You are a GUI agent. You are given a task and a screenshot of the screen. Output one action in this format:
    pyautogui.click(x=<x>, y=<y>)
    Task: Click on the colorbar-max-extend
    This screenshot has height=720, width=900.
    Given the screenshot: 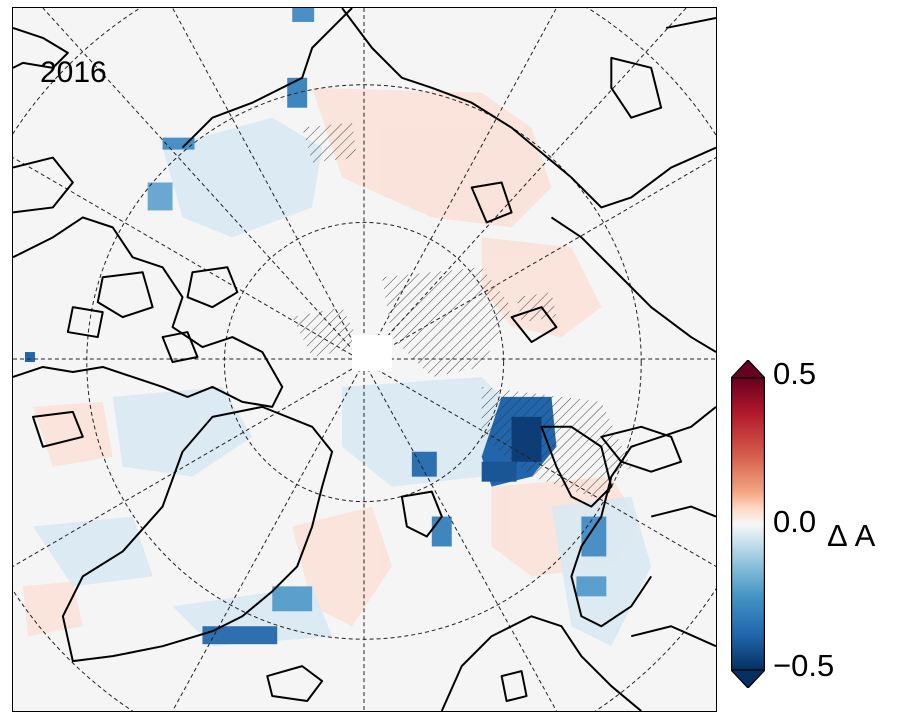 What is the action you would take?
    pyautogui.click(x=748, y=369)
    